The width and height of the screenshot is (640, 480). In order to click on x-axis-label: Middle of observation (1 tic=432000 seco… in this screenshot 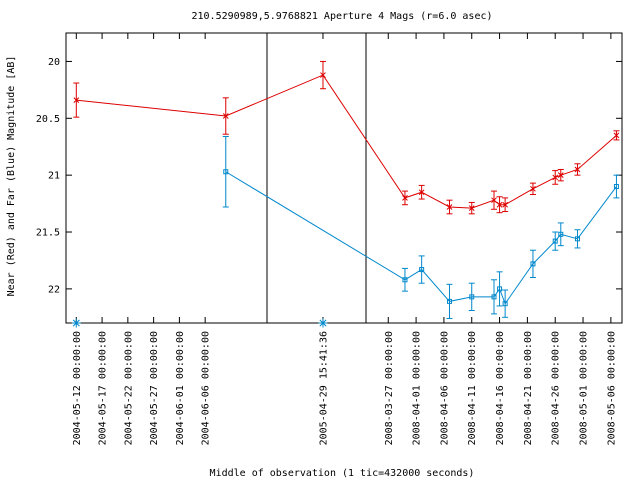, I will do `click(342, 473)`.